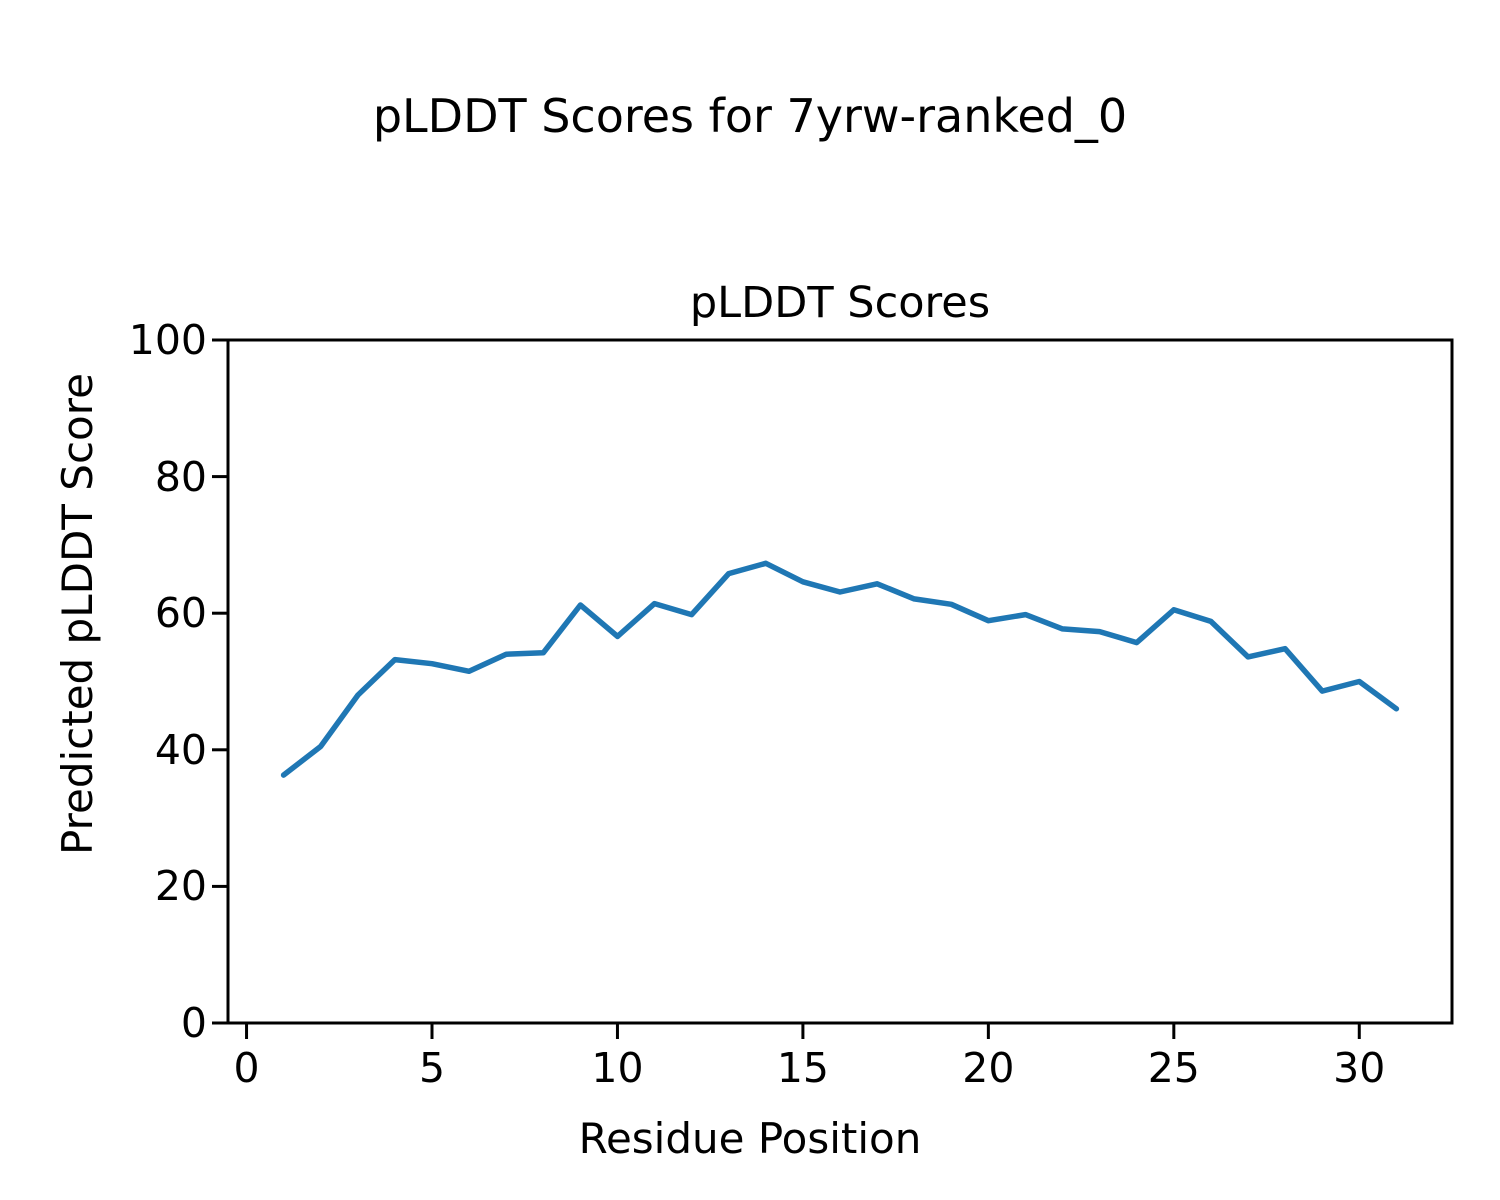  What do you see at coordinates (180, 749) in the screenshot?
I see `y-tick-label: 40` at bounding box center [180, 749].